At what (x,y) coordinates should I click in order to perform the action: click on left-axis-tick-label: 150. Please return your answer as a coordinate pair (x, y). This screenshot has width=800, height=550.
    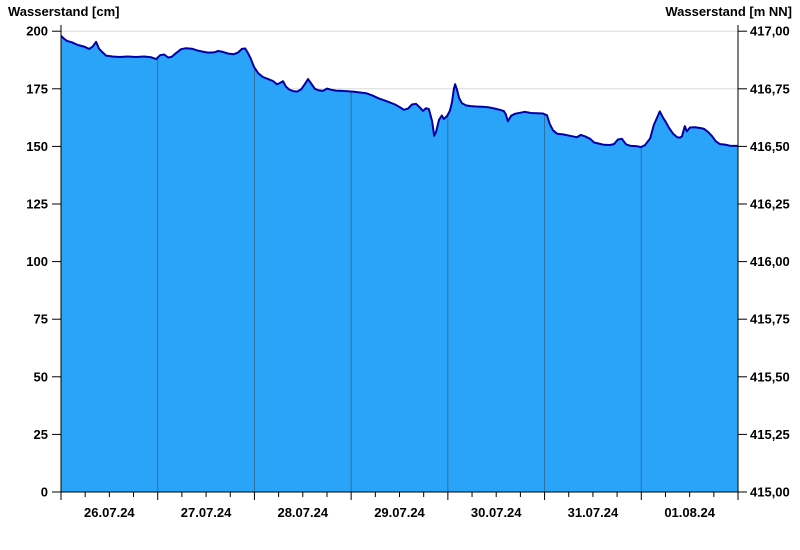
    Looking at the image, I should click on (37, 146).